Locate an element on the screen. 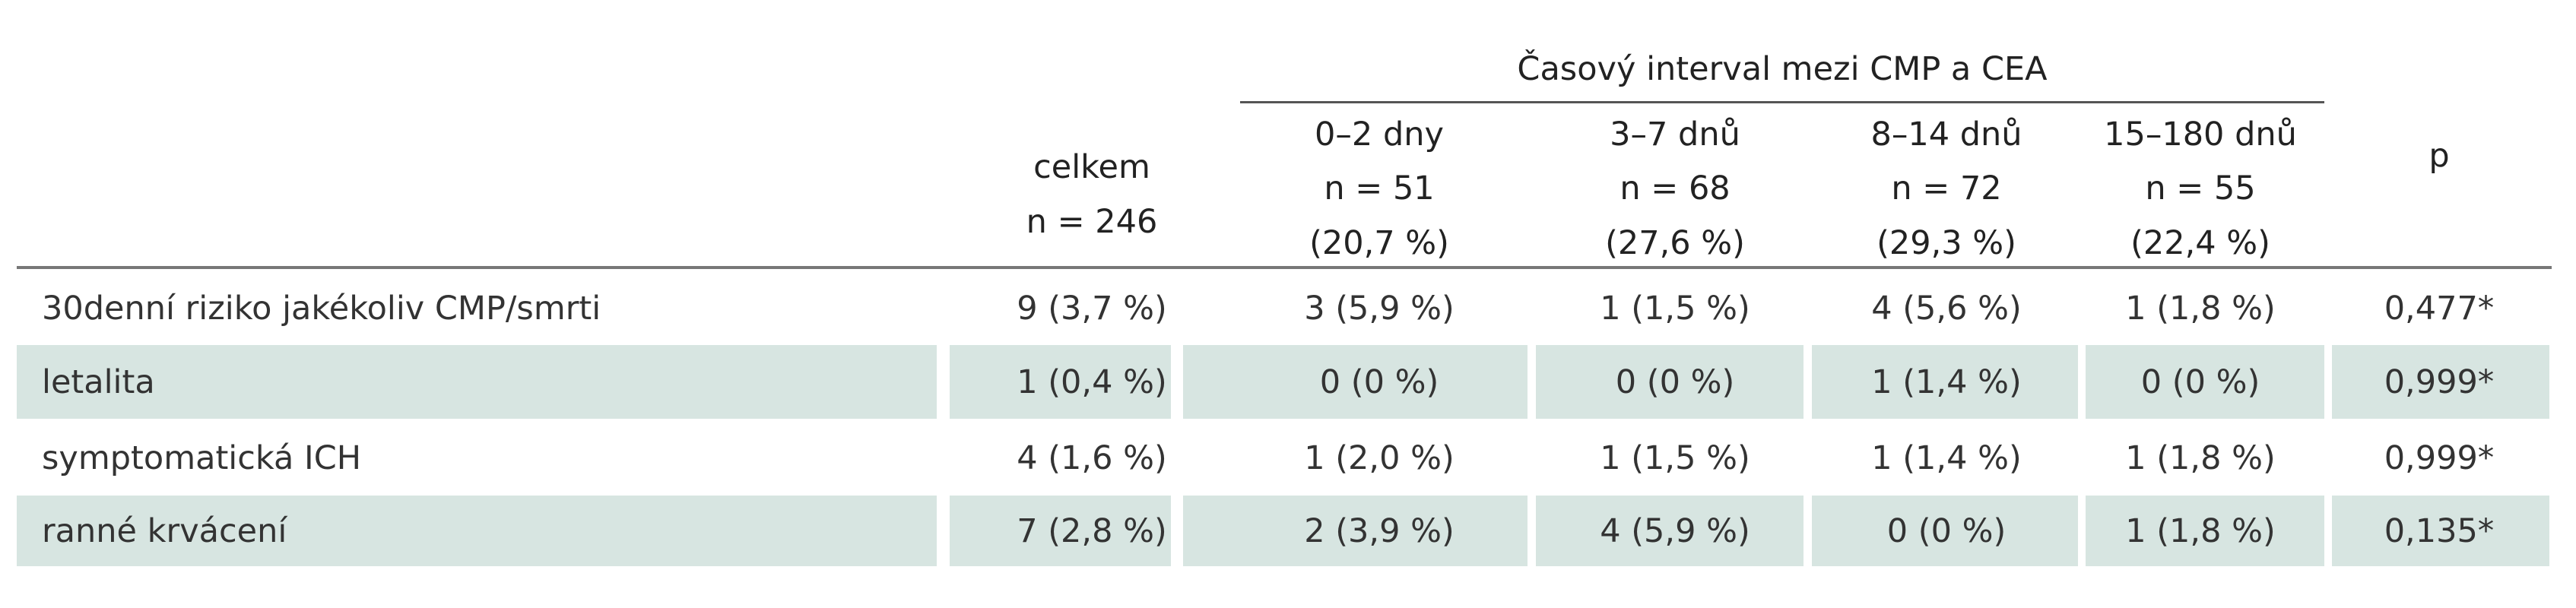 Image resolution: width=2576 pixels, height=608 pixels. row-label: ranné krvácení is located at coordinates (164, 531).